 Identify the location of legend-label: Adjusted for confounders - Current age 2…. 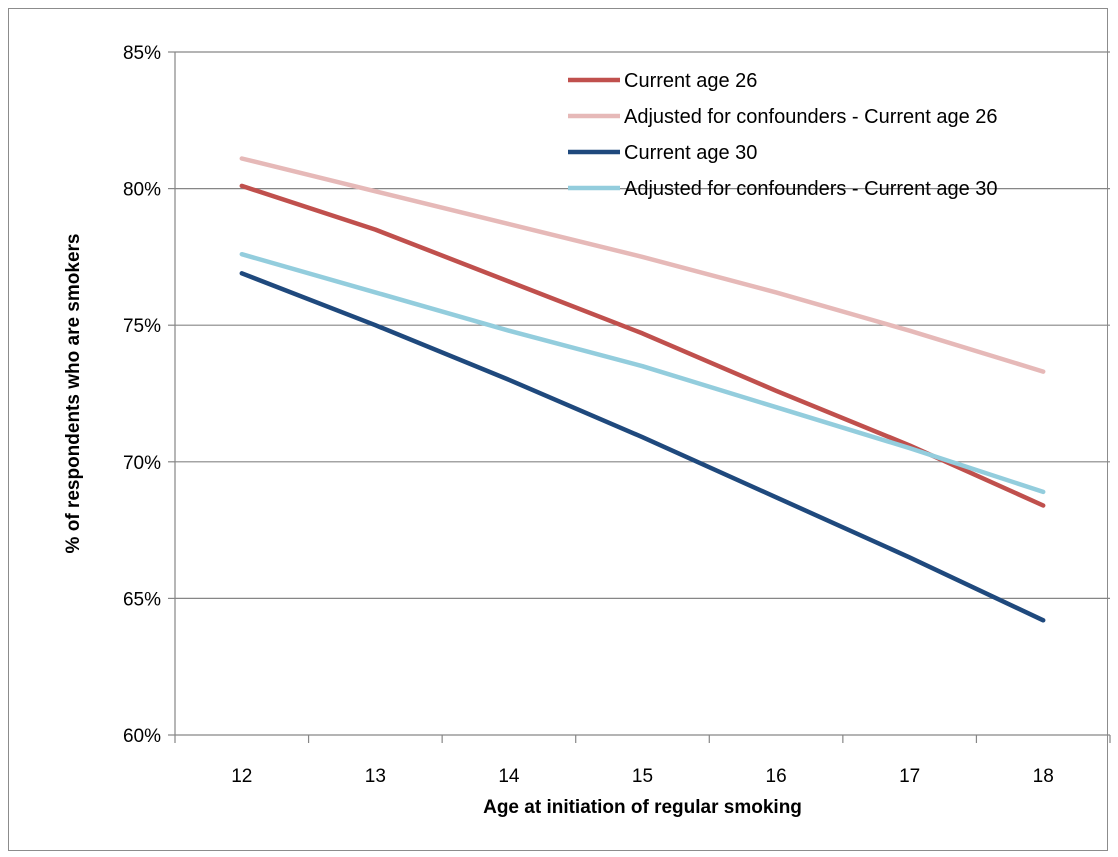
(811, 117).